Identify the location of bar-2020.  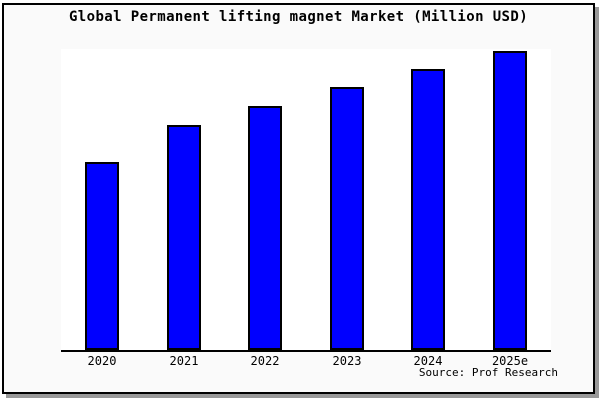
(102, 256).